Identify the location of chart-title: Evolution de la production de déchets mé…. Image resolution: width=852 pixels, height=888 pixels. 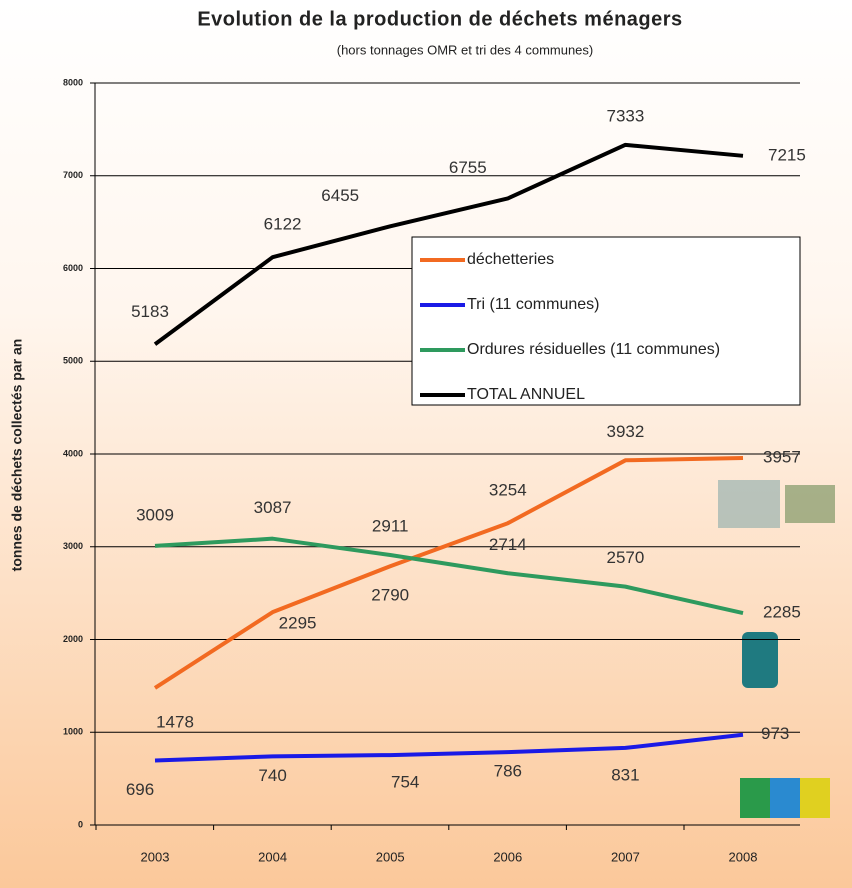
(439, 19).